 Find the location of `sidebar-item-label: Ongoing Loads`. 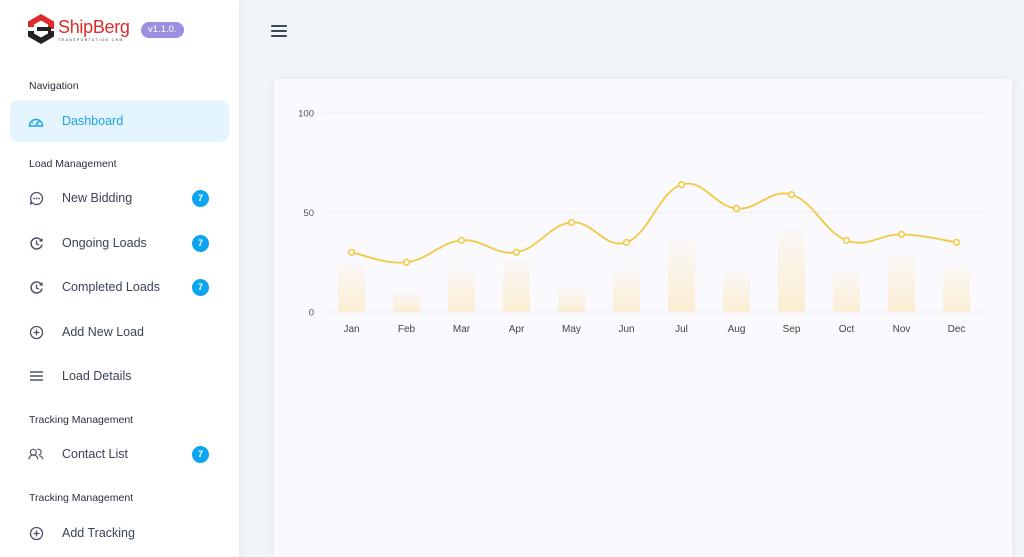

sidebar-item-label: Ongoing Loads is located at coordinates (104, 243).